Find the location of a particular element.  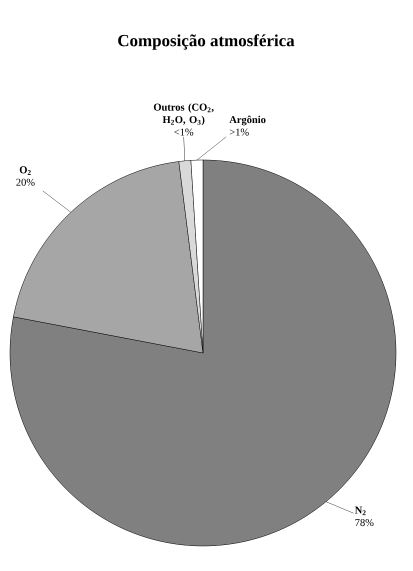

data-label: <1% is located at coordinates (184, 132).